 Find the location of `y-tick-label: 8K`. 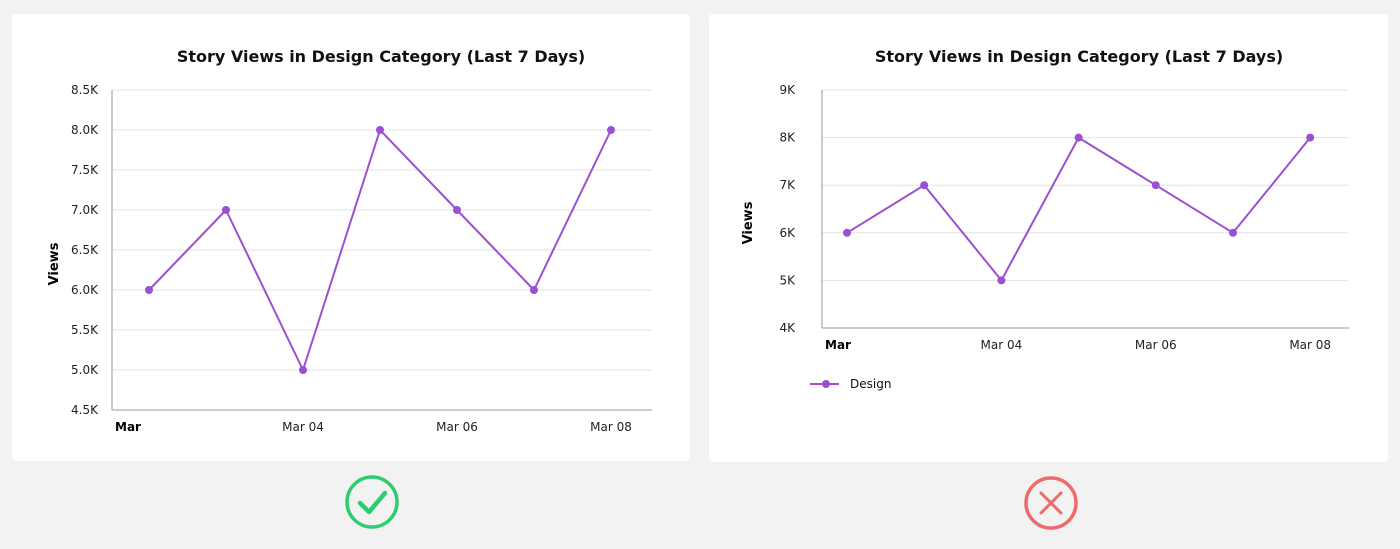

y-tick-label: 8K is located at coordinates (787, 138).